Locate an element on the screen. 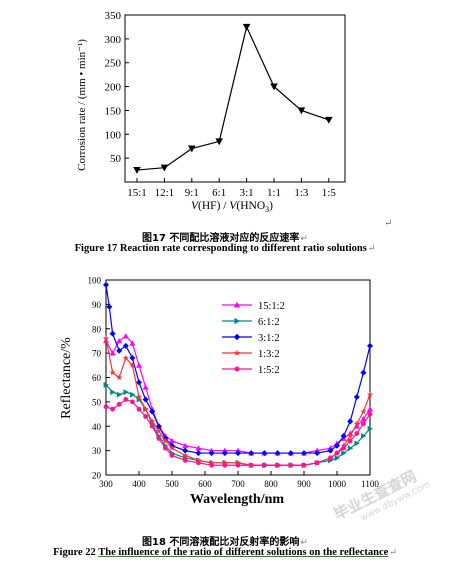 The image size is (450, 567). chart1-y-axis-label: Corrosion rate / (mm • min⁻¹) is located at coordinates (82, 105).